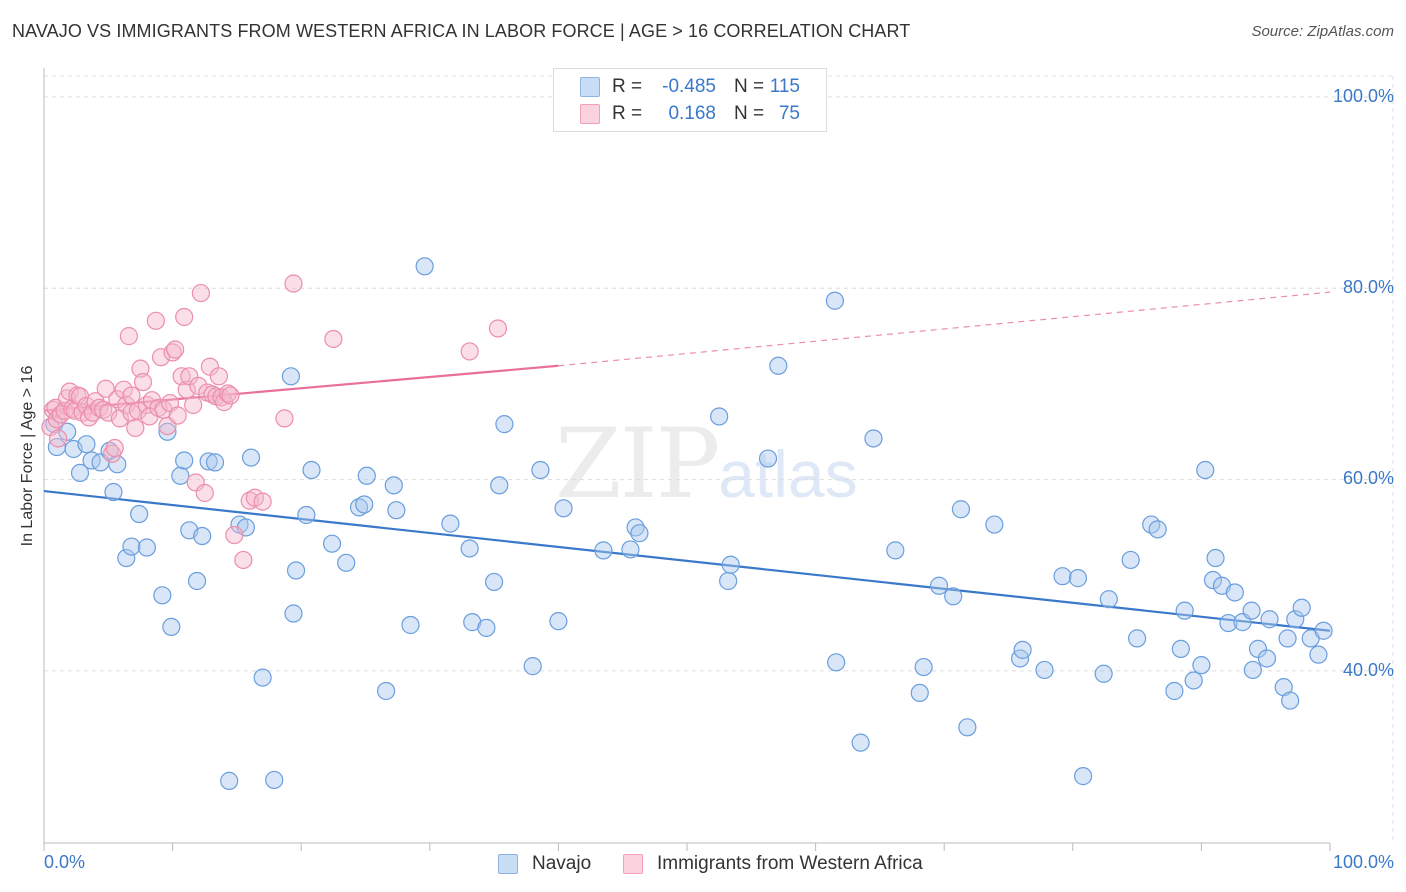  I want to click on watermark-zip: ZIP, so click(637, 464).